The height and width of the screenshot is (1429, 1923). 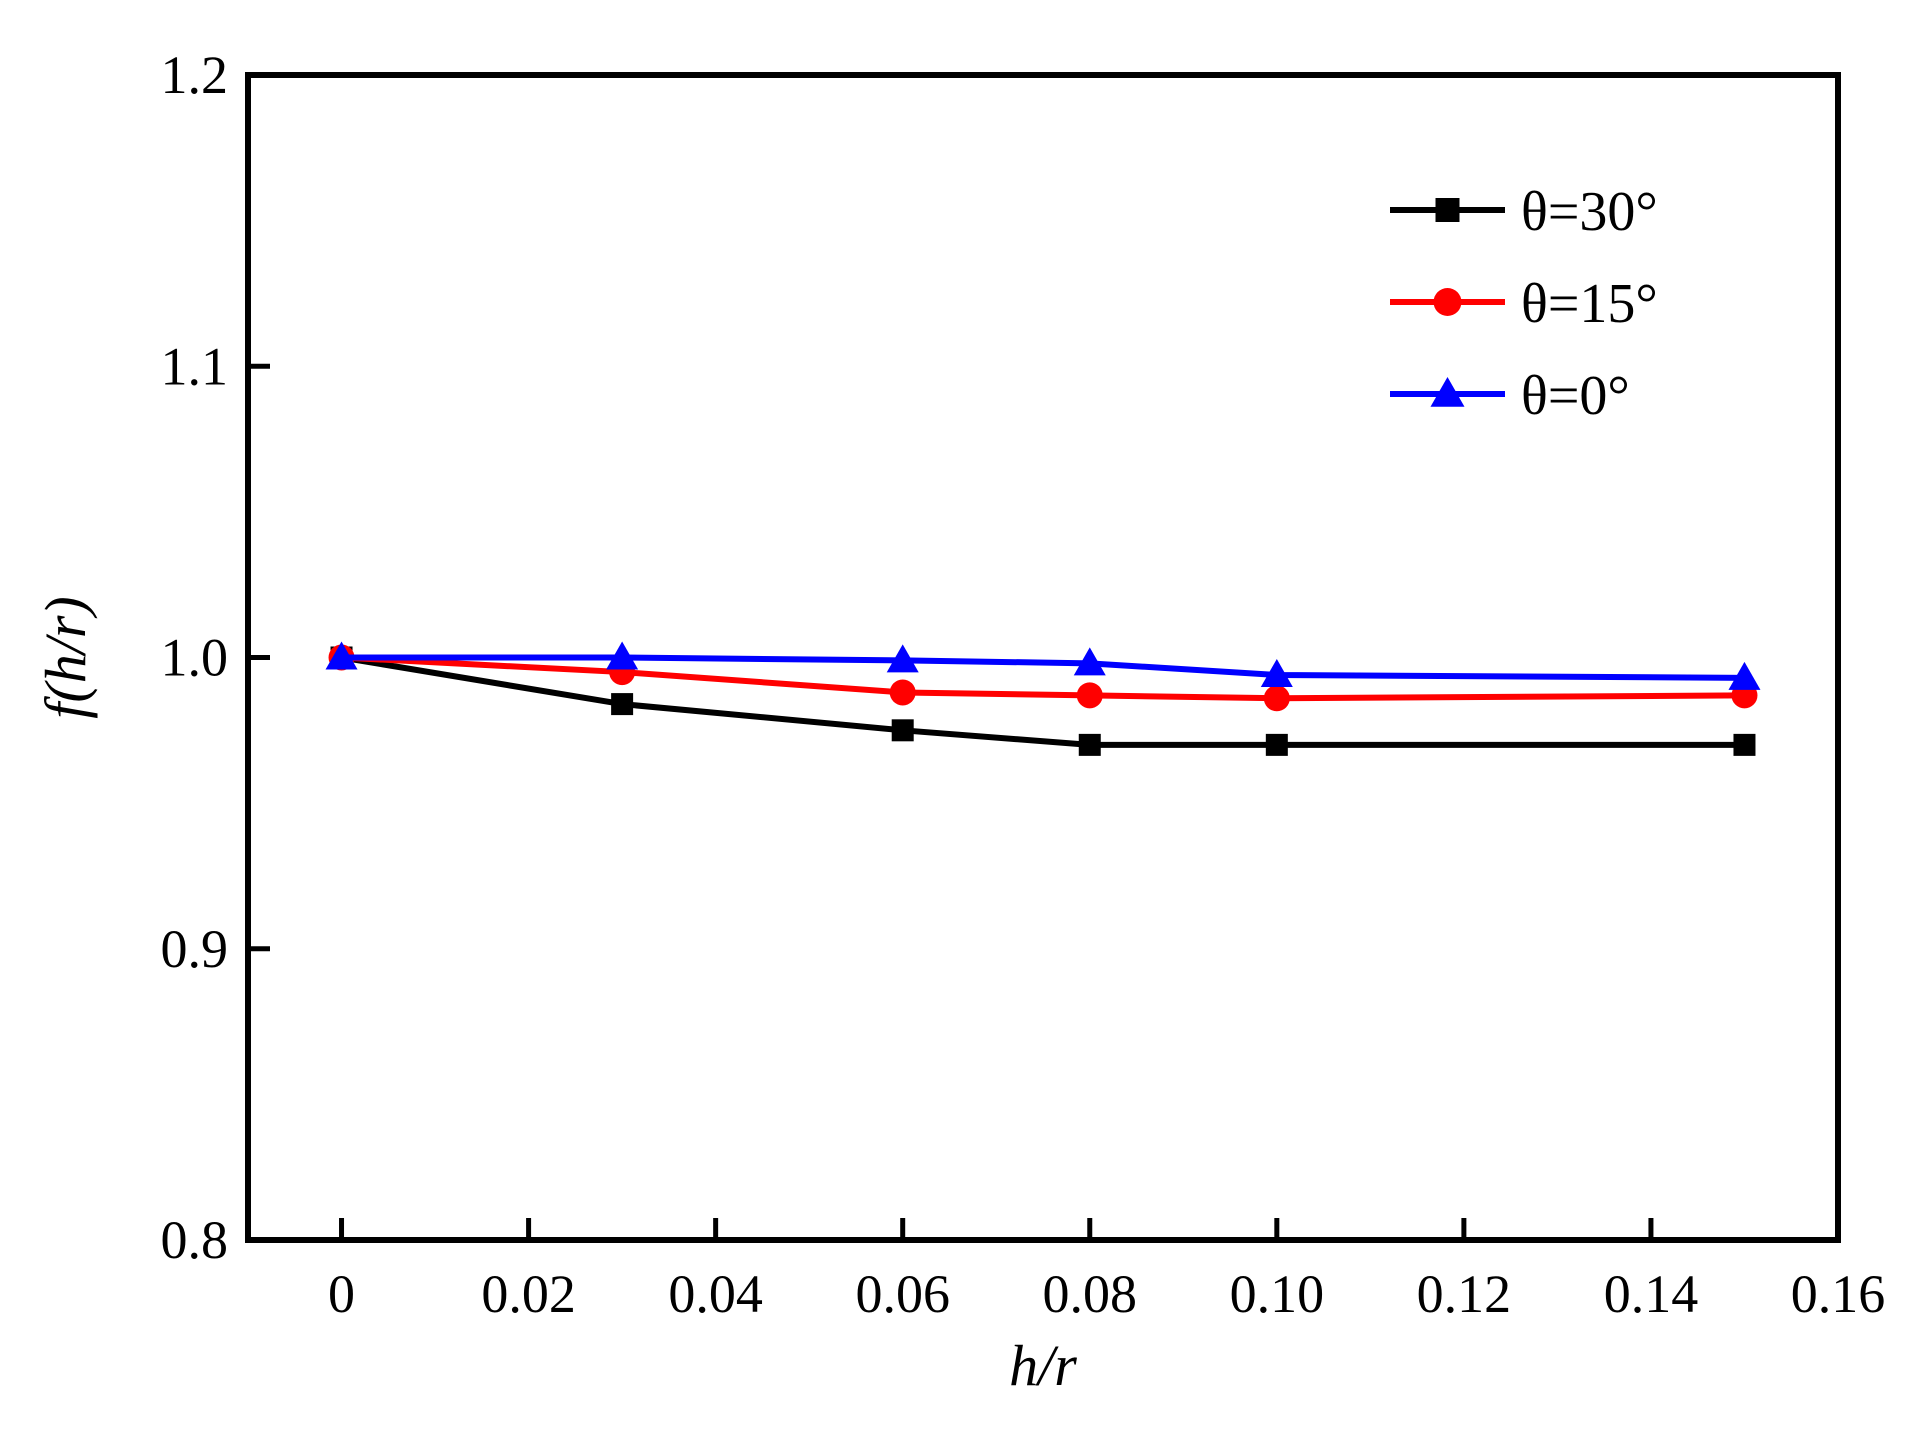 What do you see at coordinates (1090, 1294) in the screenshot?
I see `x-tick-label: 0.08` at bounding box center [1090, 1294].